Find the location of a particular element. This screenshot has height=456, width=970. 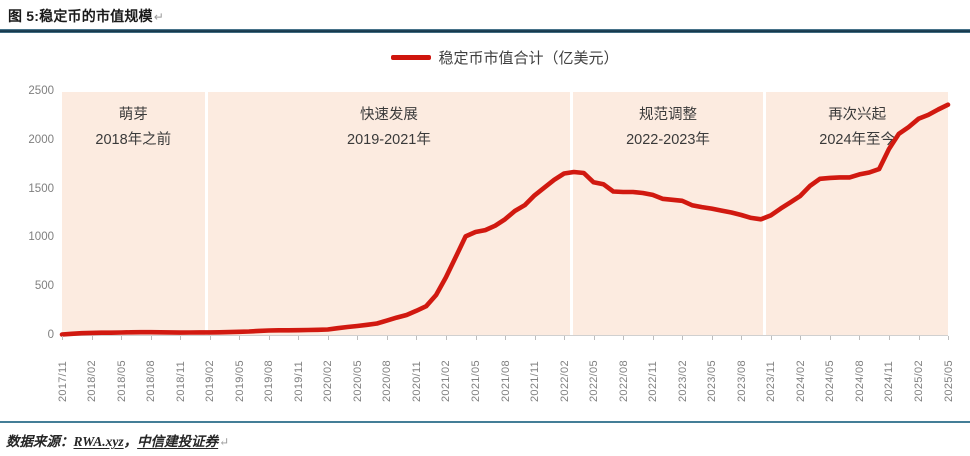

x-tick-label: 2024/02 is located at coordinates (800, 381).